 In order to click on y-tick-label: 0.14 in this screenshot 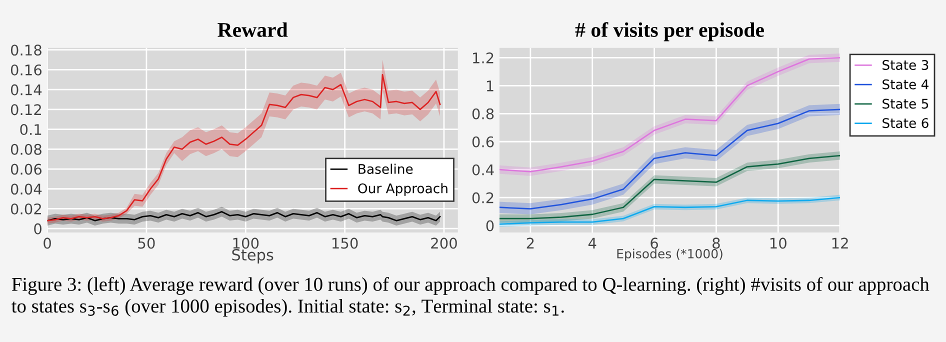, I will do `click(26, 90)`.